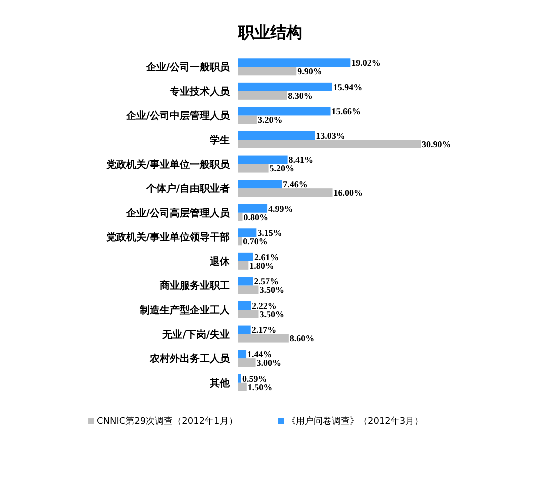  Describe the element at coordinates (220, 262) in the screenshot. I see `y-tick-label: 退休` at that location.